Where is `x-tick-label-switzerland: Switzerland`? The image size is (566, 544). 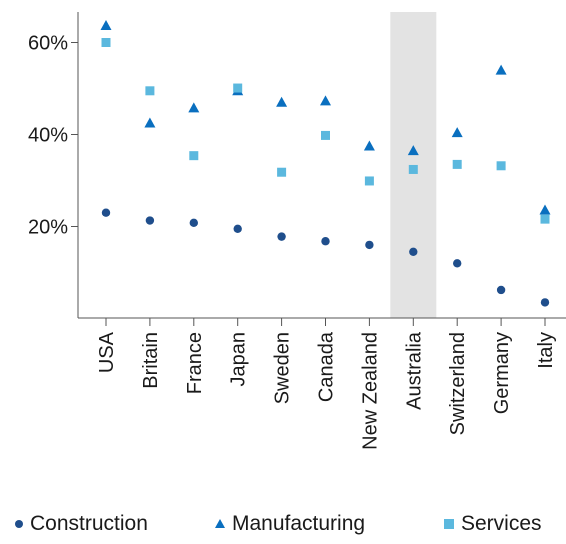
x-tick-label-switzerland: Switzerland is located at coordinates (458, 383).